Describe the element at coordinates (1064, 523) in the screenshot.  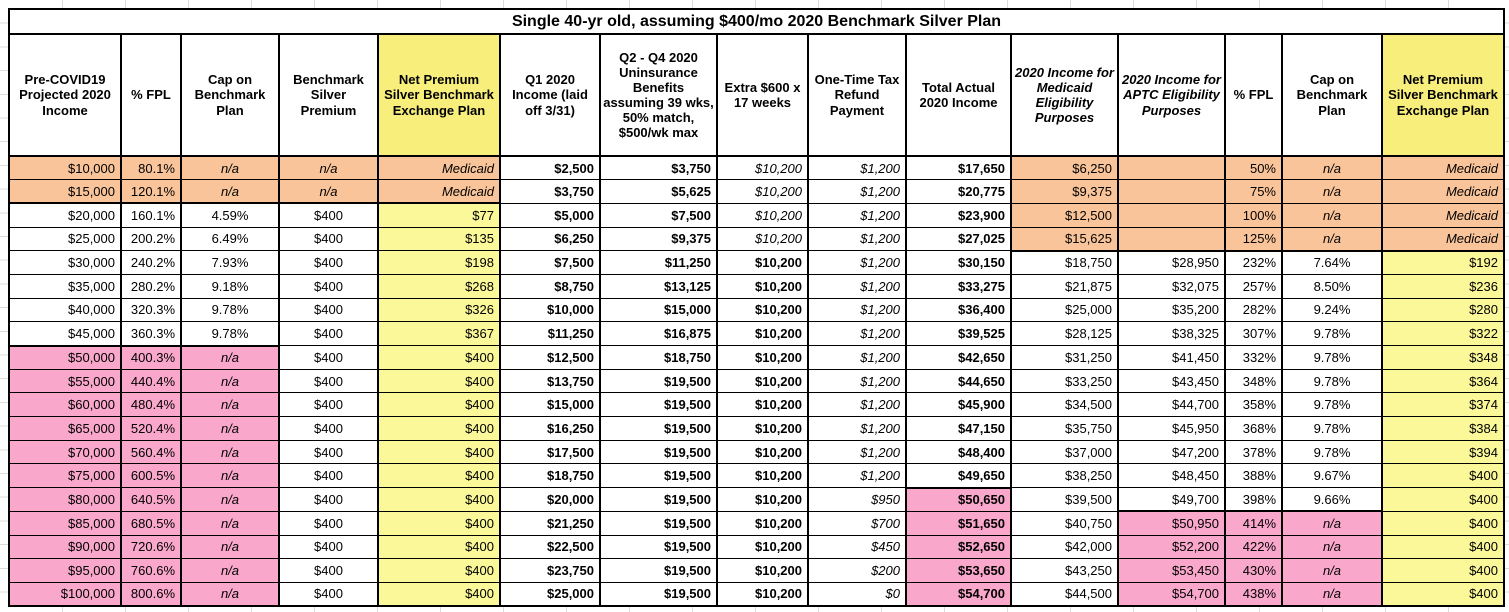
I see `cell: $40,750` at that location.